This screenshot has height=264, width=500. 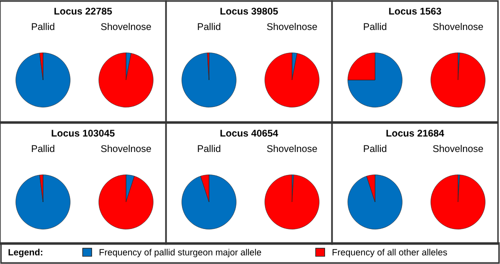 I want to click on chart-title: Locus 1563, so click(x=415, y=11).